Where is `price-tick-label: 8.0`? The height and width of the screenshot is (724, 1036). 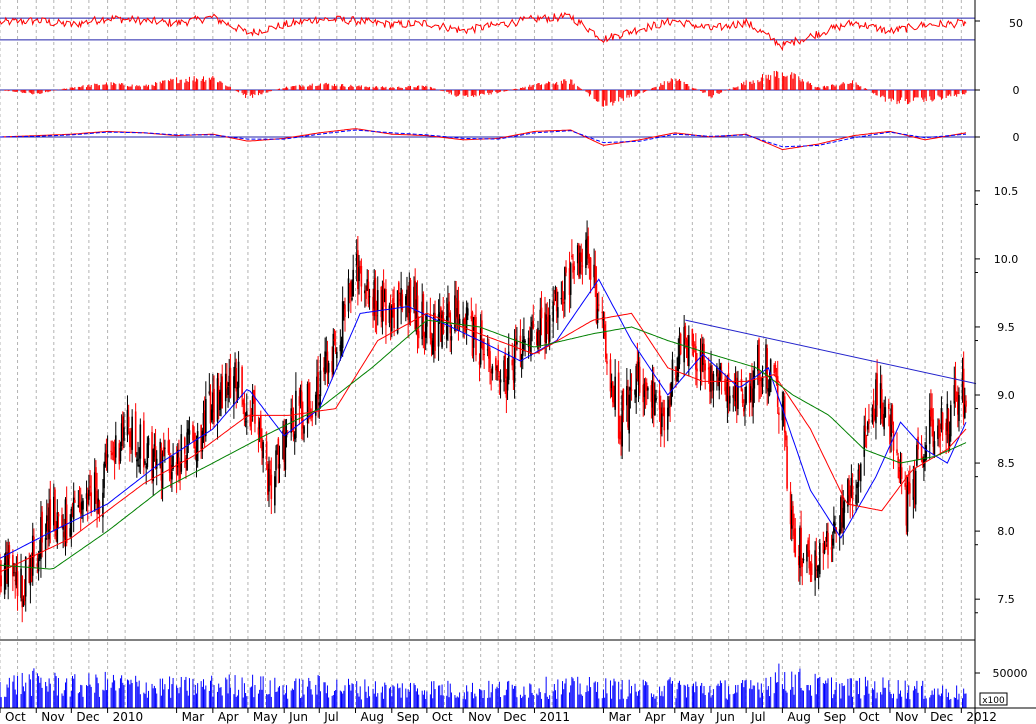
price-tick-label: 8.0 is located at coordinates (1006, 531).